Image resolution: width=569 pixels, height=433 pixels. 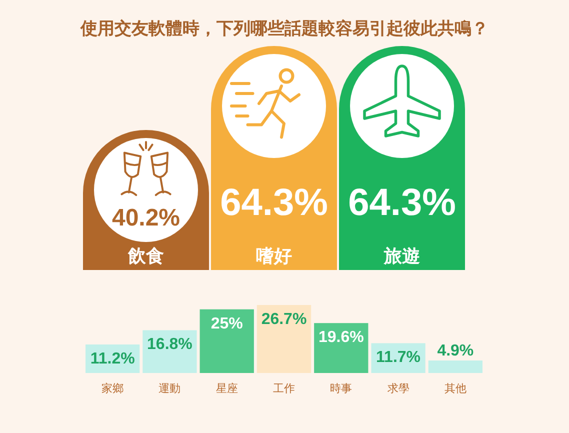 I want to click on title: 使用交友軟體時，下列哪些話題較容易引起彼此共鳴？, so click(x=284, y=28).